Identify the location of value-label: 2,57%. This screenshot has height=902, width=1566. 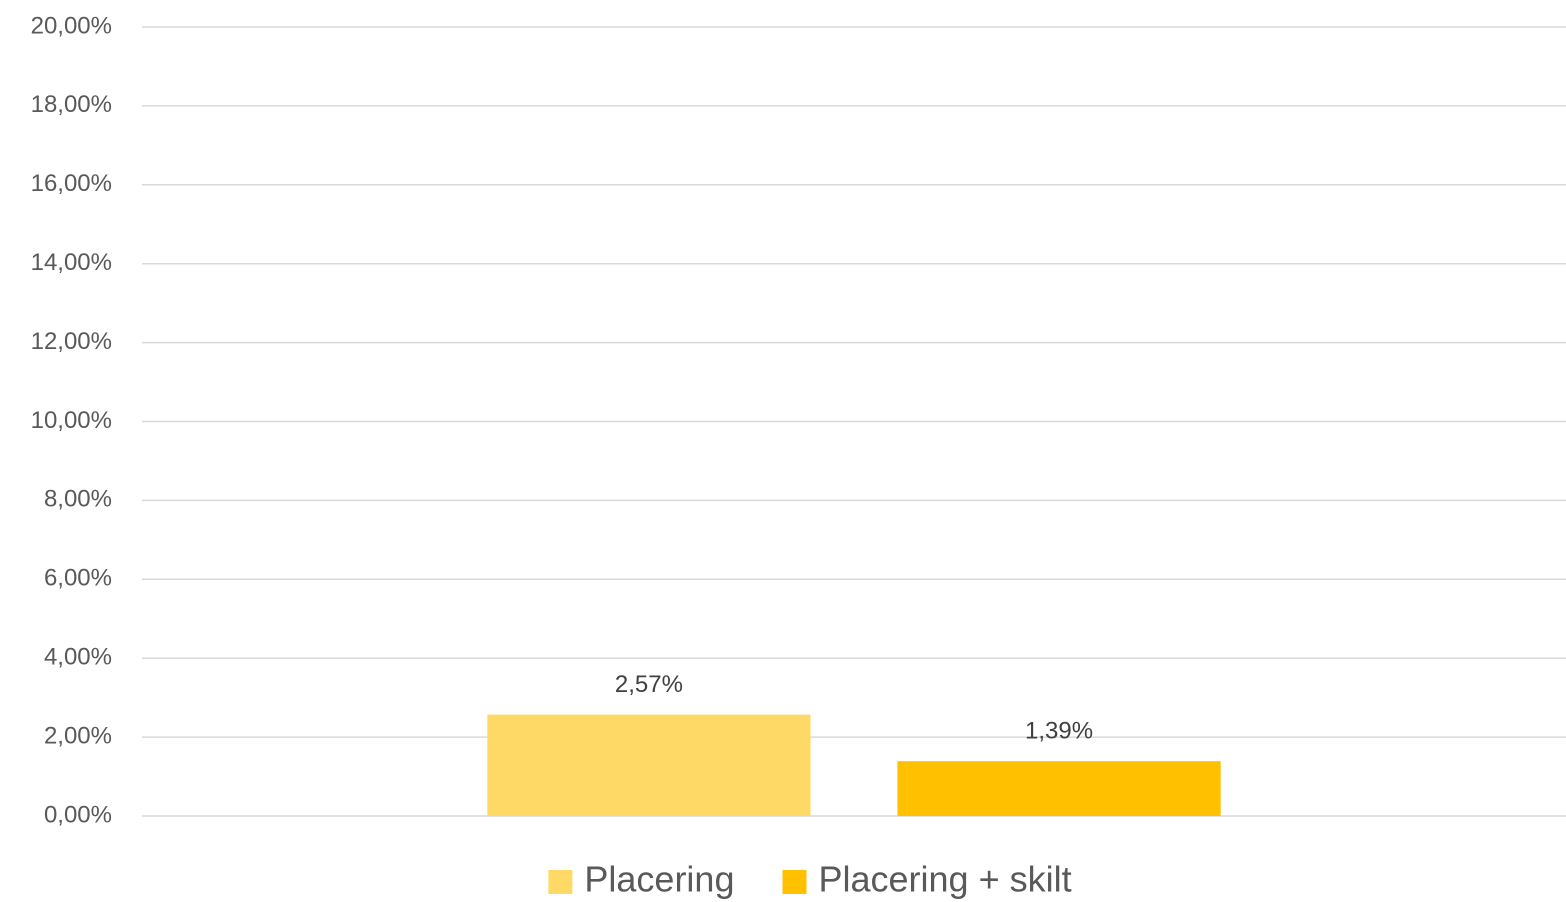
(649, 684).